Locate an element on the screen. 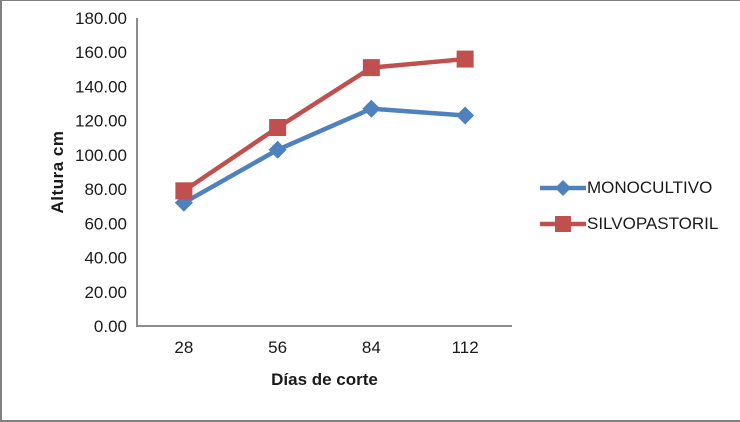  legend-square-icon is located at coordinates (563, 224).